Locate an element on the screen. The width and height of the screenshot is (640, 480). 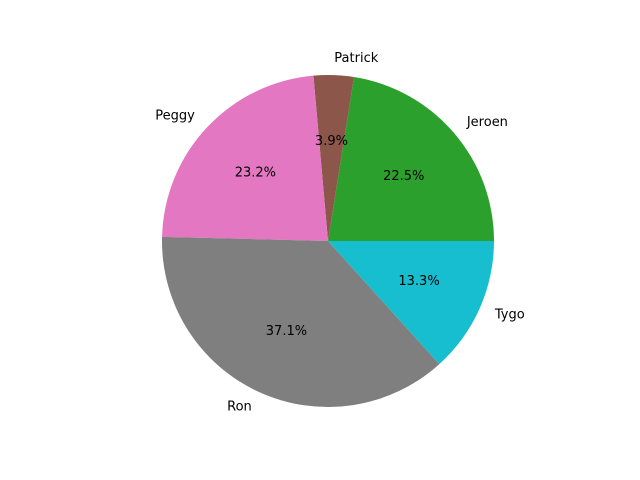
category-label-peggy: Peggy is located at coordinates (175, 116).